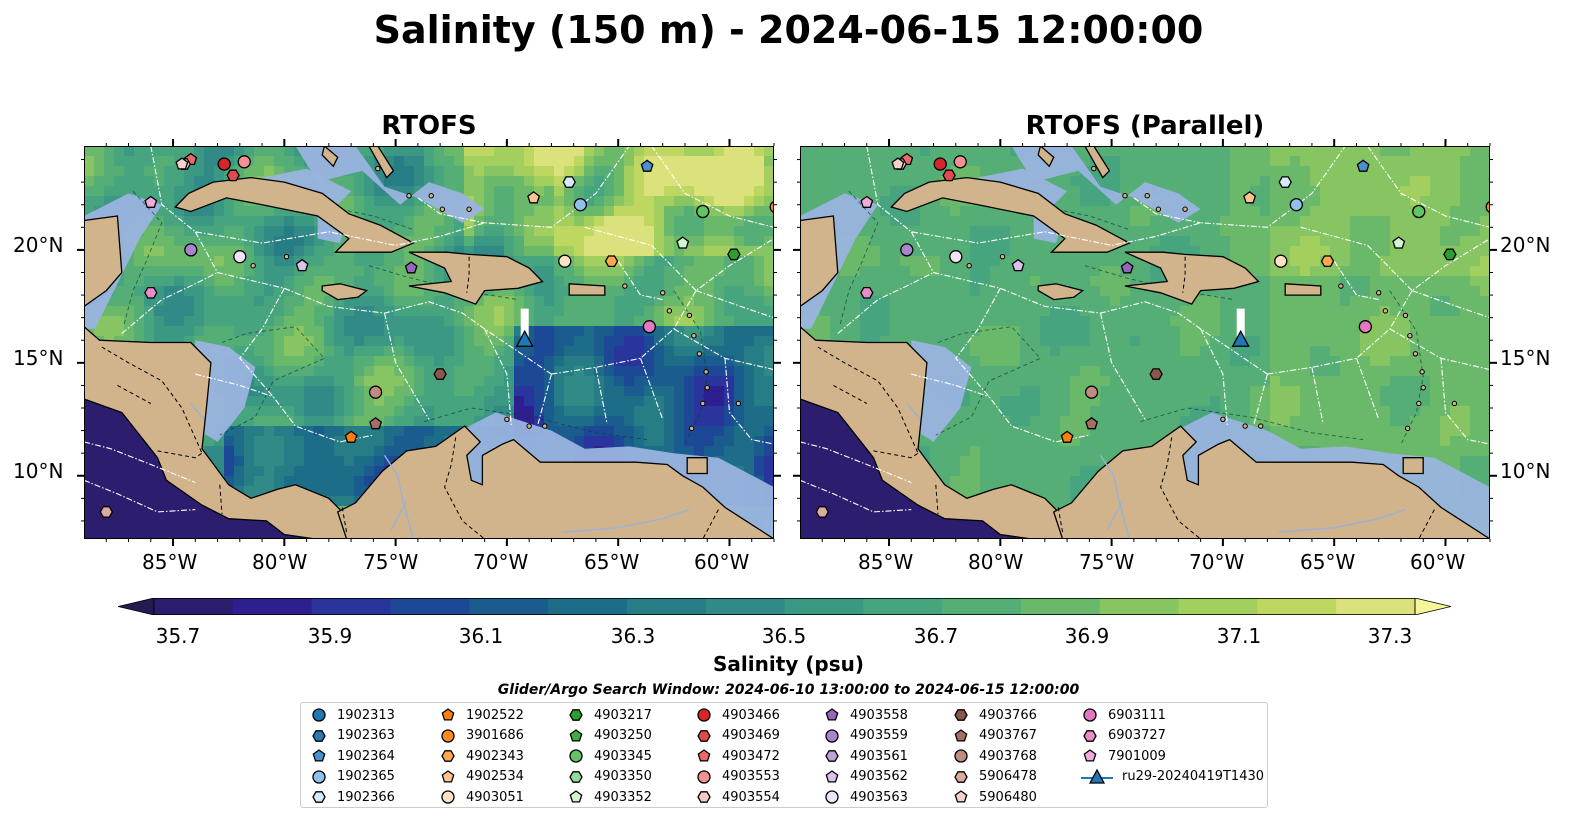  I want to click on lon-tick-label: 85°W, so click(170, 562).